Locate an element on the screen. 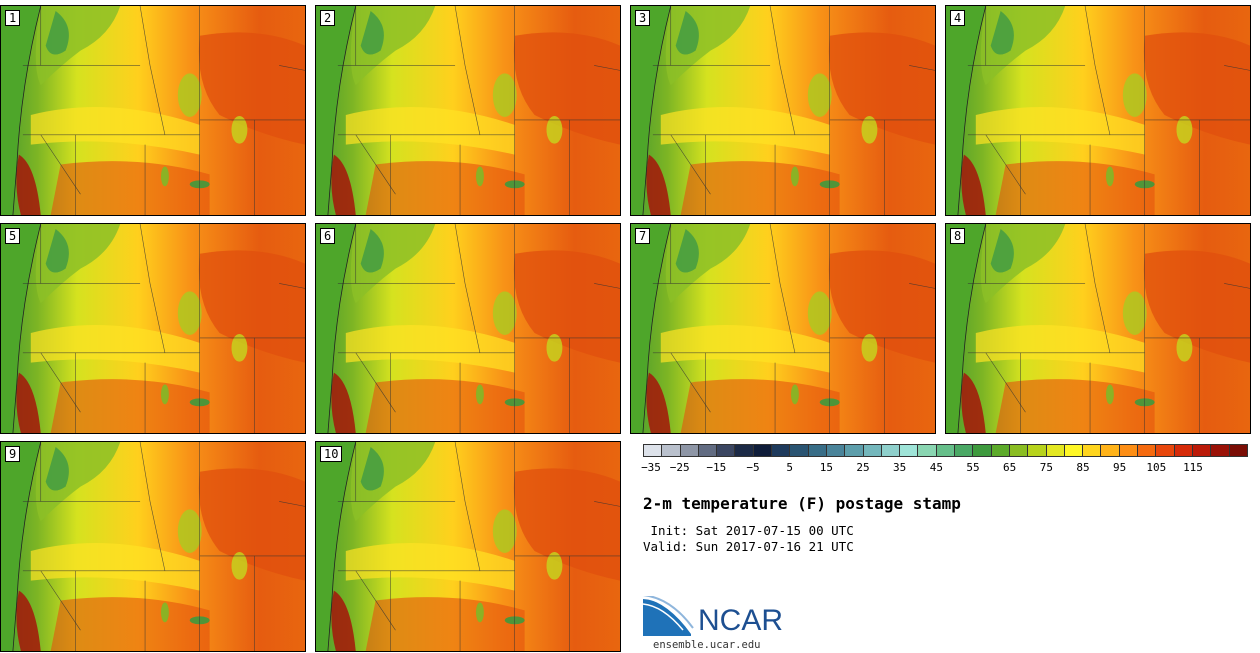  stamp-panel-2: 2 is located at coordinates (468, 110).